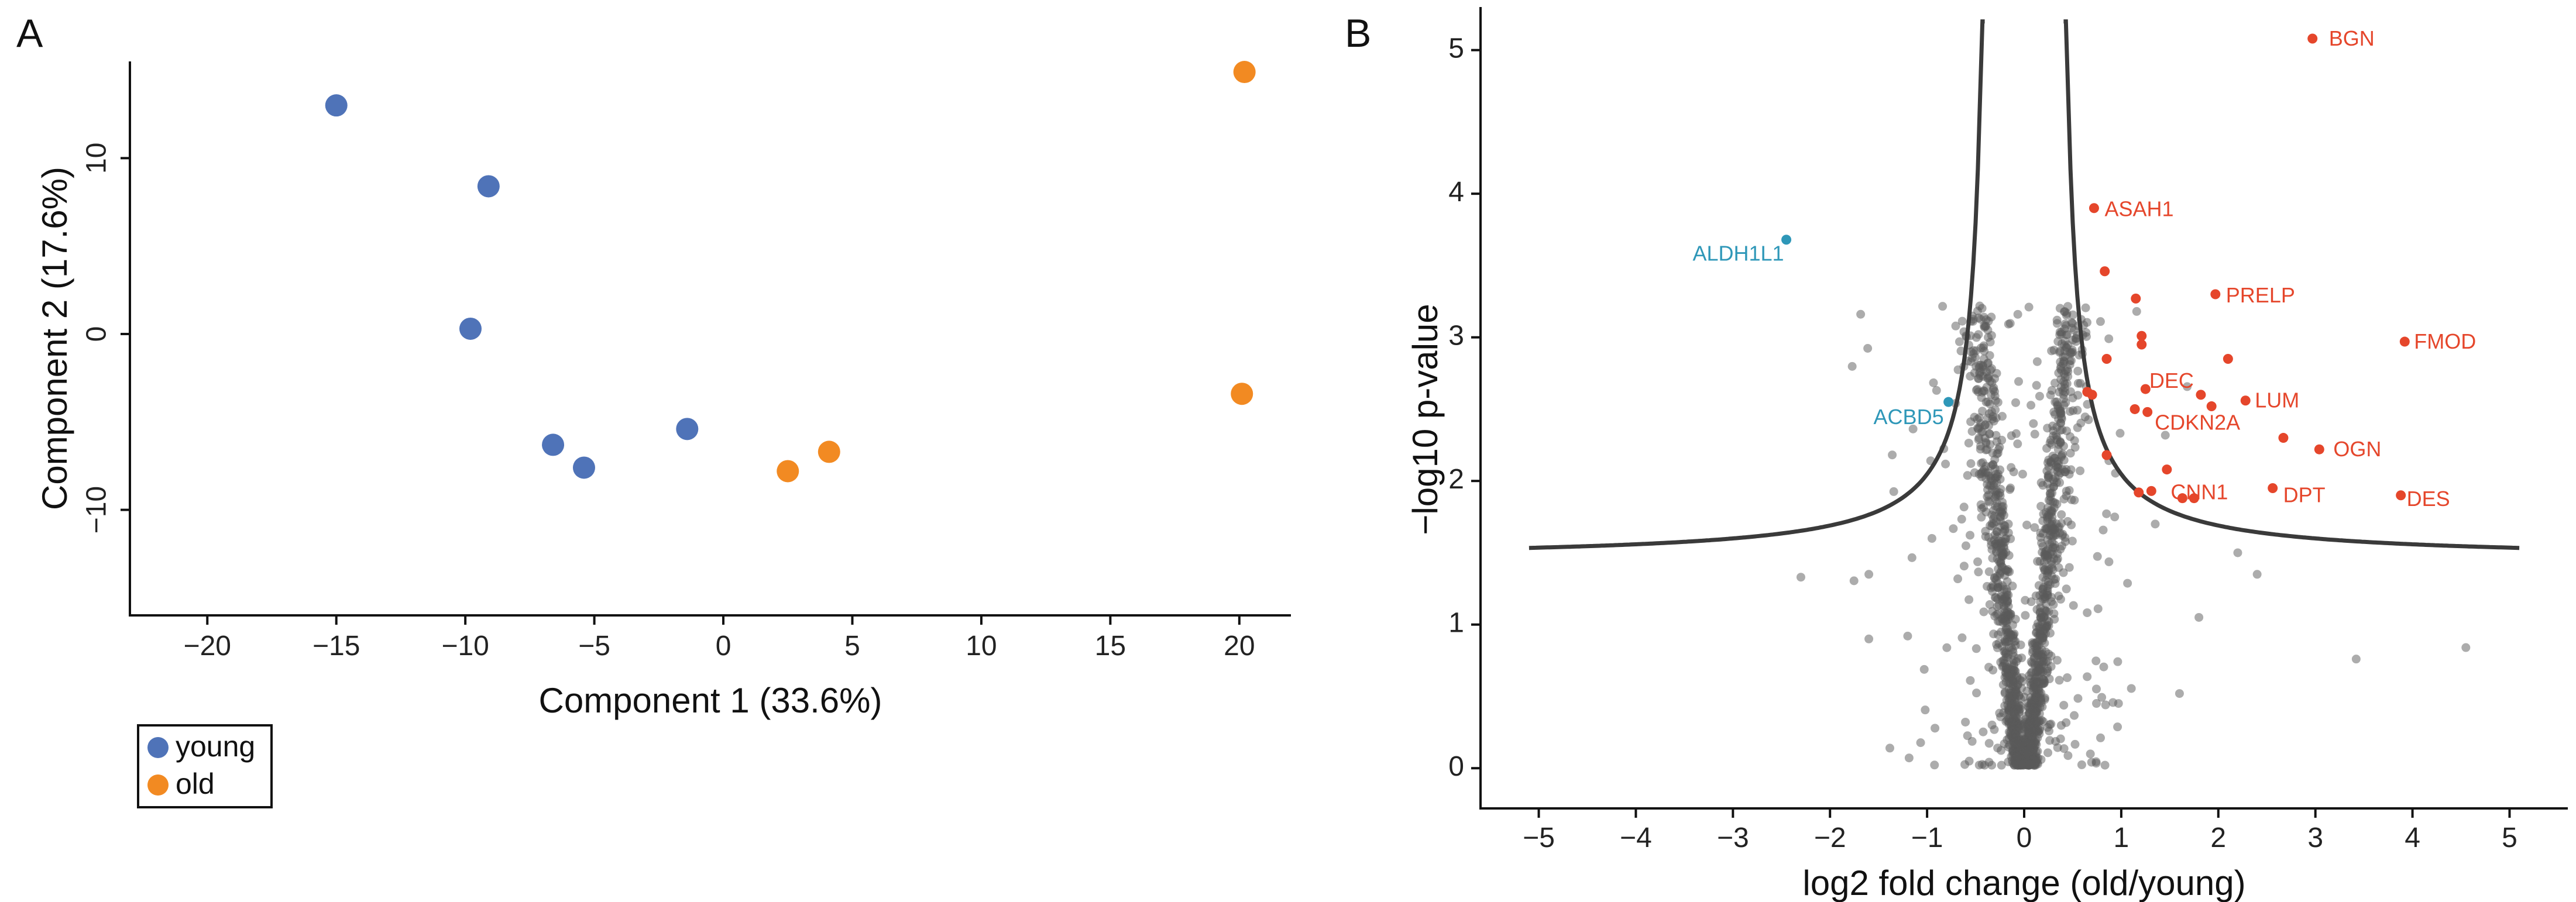 The height and width of the screenshot is (902, 2576). I want to click on a-x-tick-label: 10, so click(981, 646).